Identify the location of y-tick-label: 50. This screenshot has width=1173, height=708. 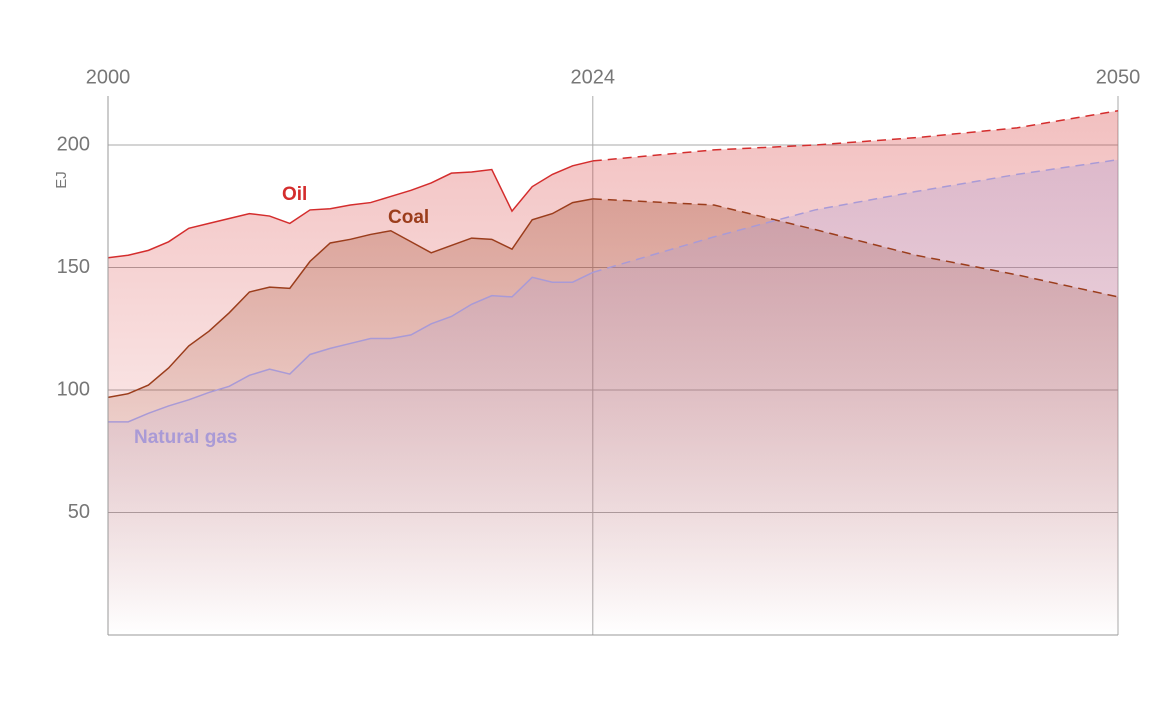
(79, 512).